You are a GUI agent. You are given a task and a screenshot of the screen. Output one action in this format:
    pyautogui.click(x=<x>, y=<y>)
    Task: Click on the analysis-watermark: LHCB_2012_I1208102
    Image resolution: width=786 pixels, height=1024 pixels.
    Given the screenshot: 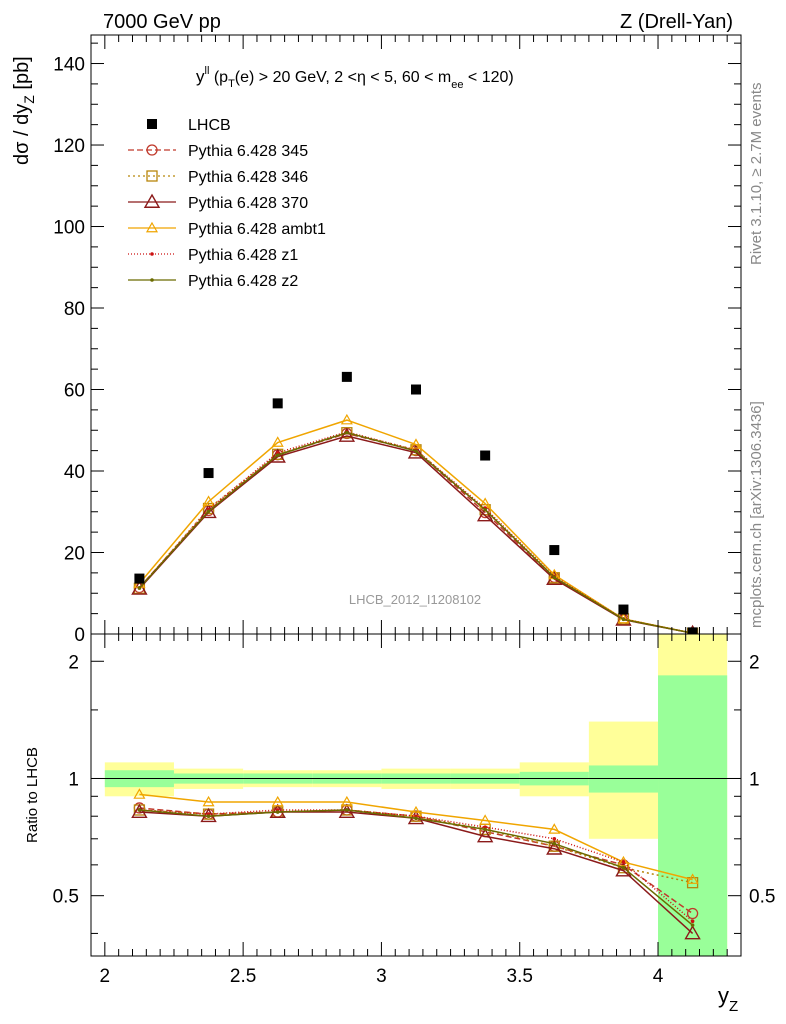 What is the action you would take?
    pyautogui.click(x=415, y=599)
    